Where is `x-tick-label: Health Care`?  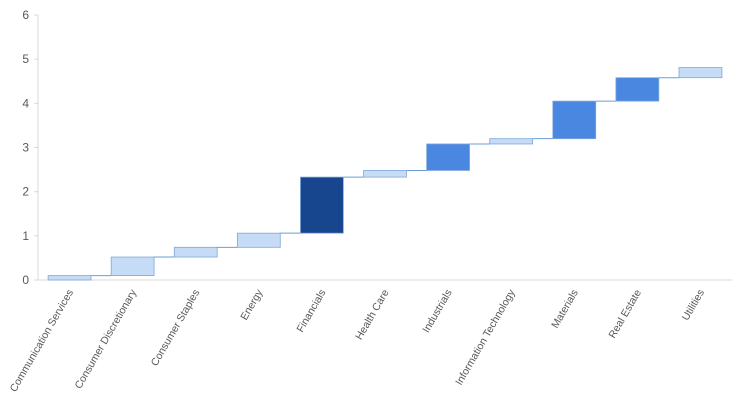
x-tick-label: Health Care is located at coordinates (372, 314).